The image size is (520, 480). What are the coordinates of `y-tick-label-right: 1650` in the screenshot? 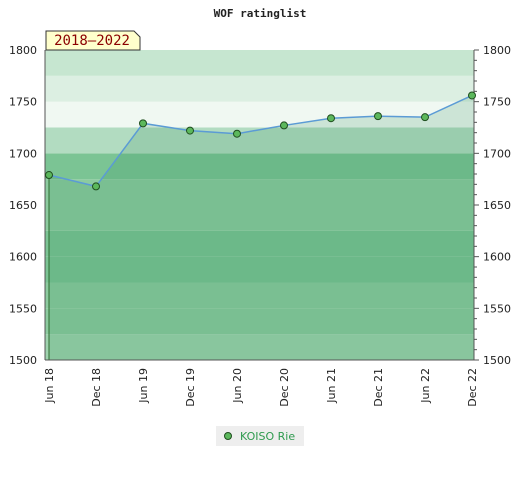 It's located at (497, 205).